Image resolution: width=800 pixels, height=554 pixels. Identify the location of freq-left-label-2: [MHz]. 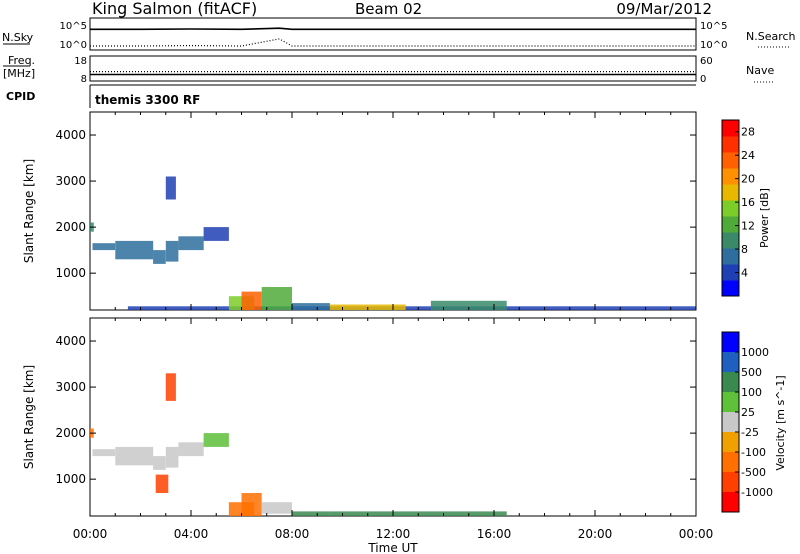
(19, 73).